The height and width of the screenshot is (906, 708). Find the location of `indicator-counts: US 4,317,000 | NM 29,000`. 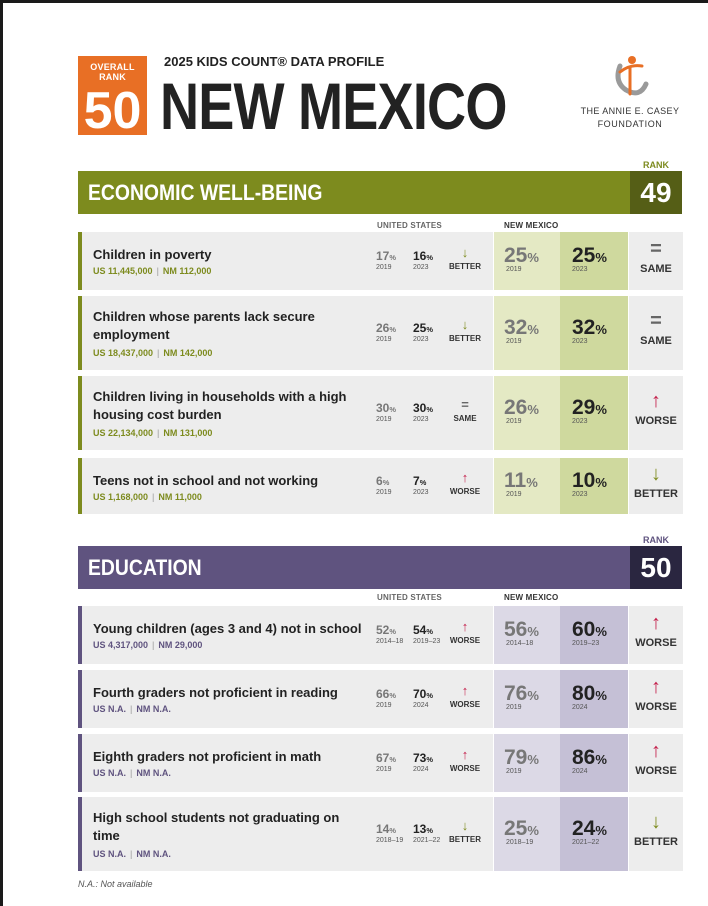

indicator-counts: US 4,317,000 | NM 29,000 is located at coordinates (147, 645).